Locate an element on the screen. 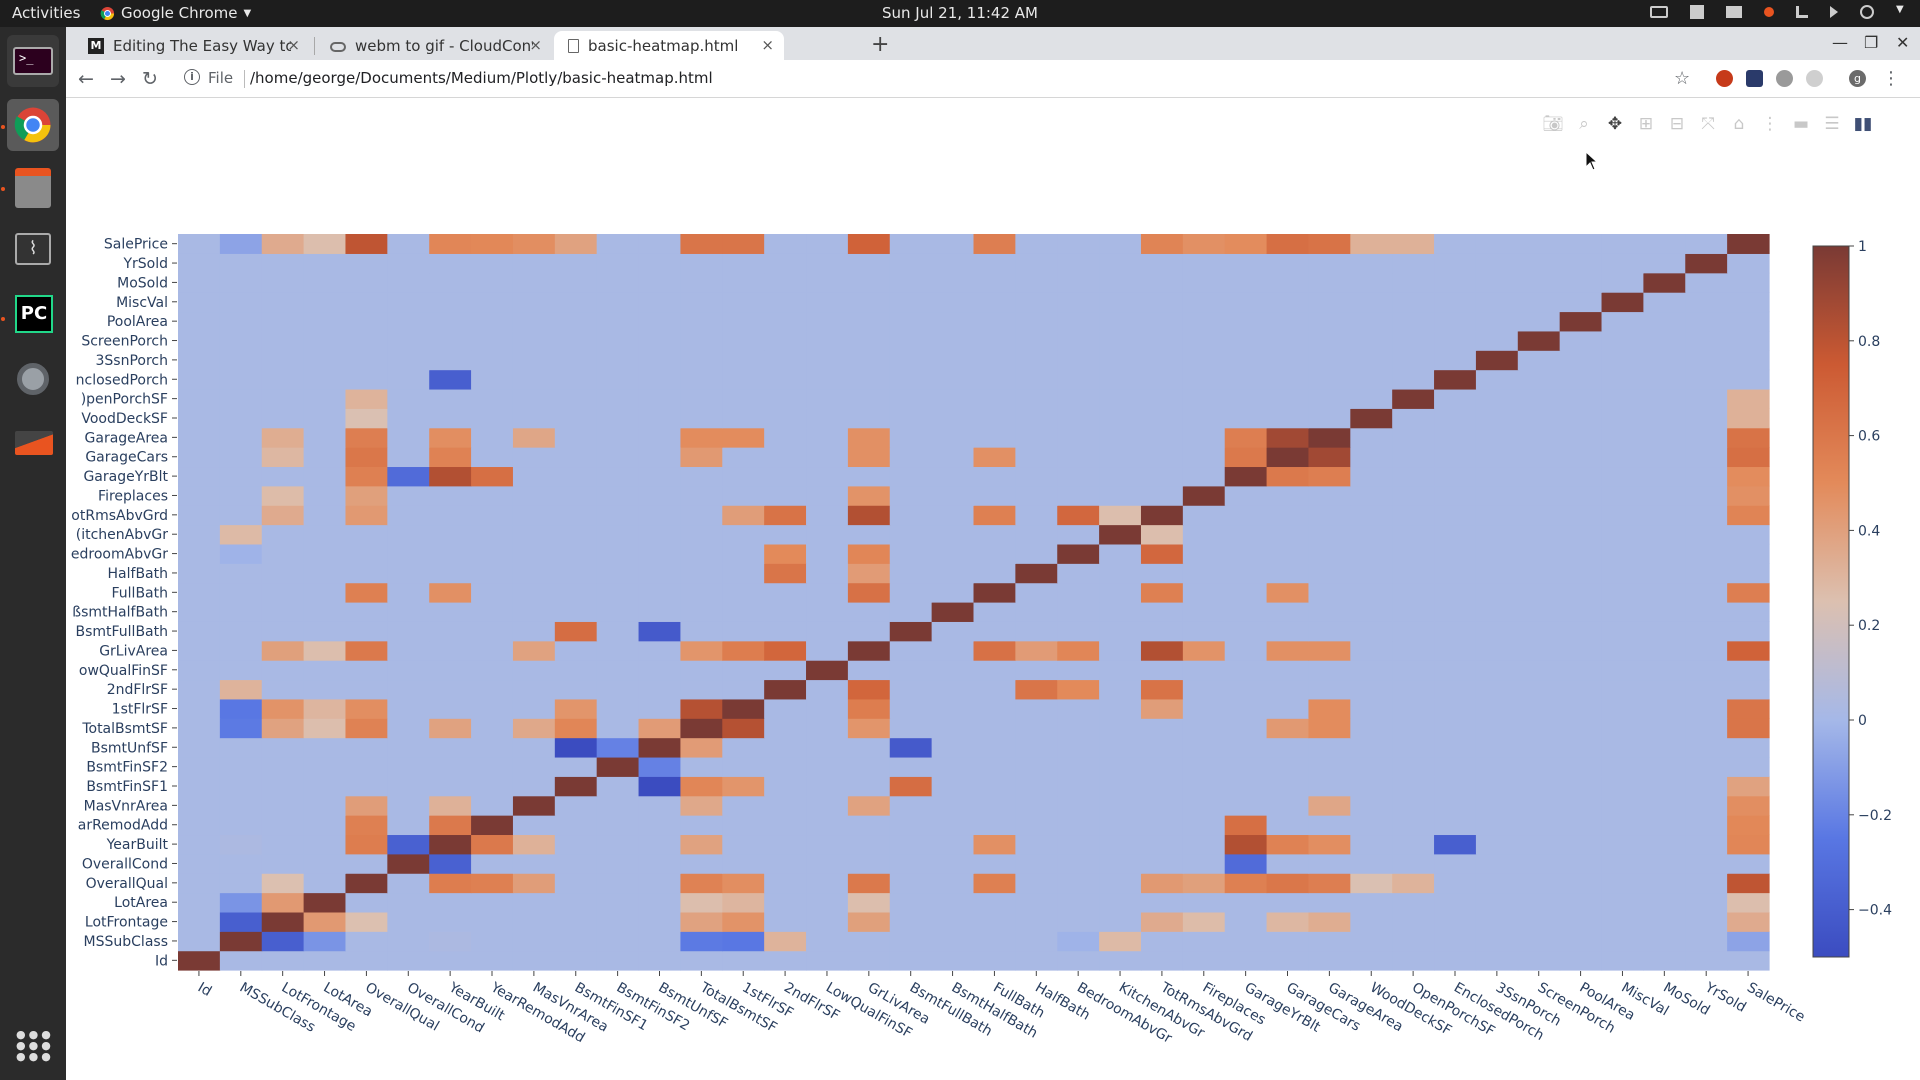 The width and height of the screenshot is (1920, 1080). close-icon: × is located at coordinates (535, 45).